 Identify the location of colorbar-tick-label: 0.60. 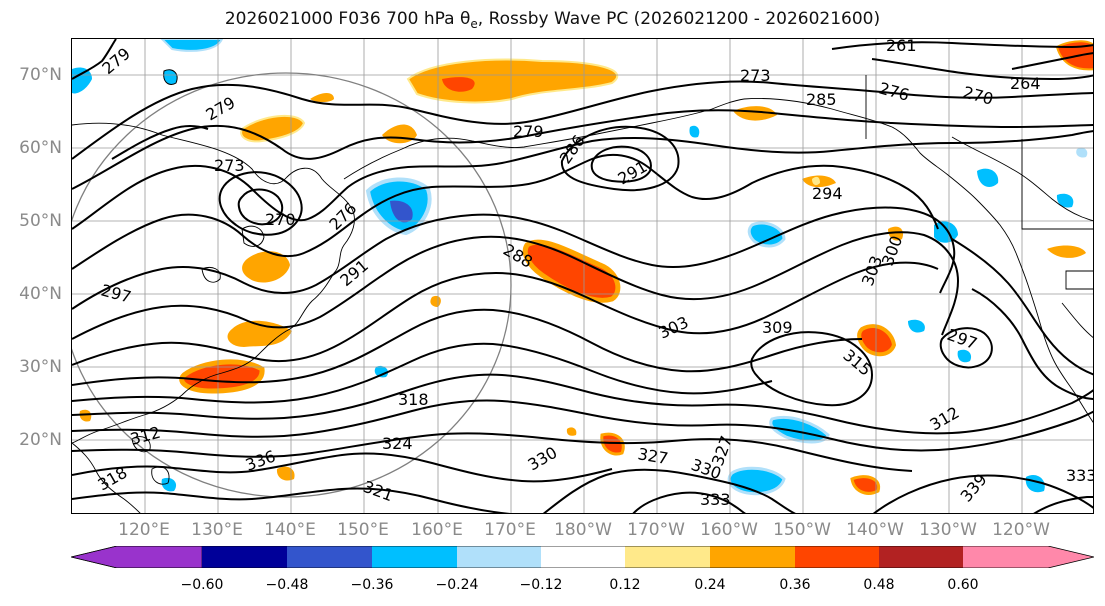
(963, 585).